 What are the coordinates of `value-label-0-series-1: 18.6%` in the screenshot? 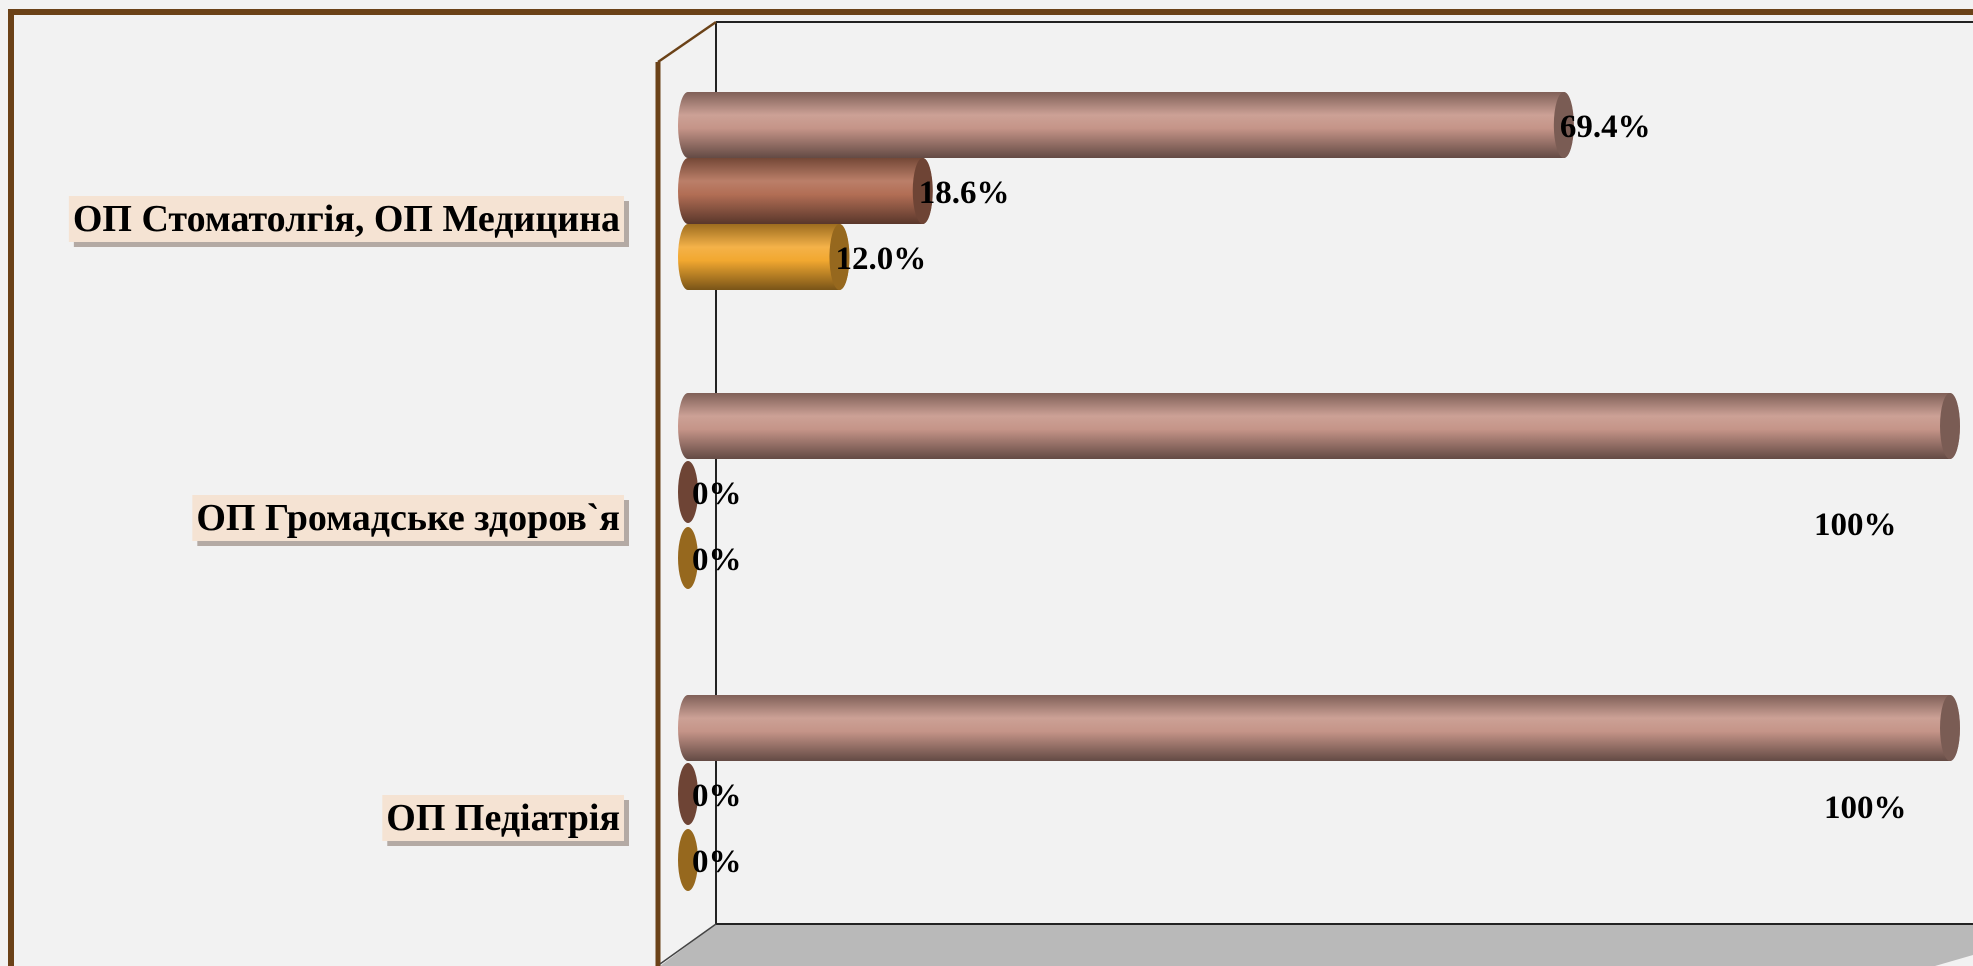 It's located at (964, 193).